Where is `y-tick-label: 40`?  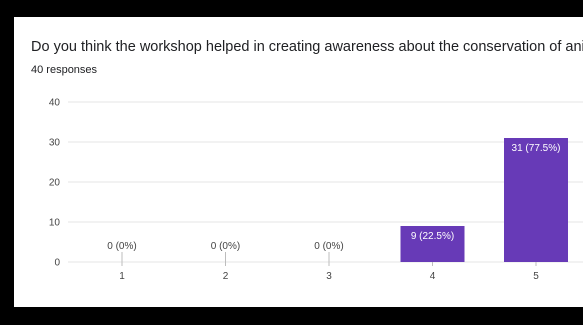 y-tick-label: 40 is located at coordinates (55, 103).